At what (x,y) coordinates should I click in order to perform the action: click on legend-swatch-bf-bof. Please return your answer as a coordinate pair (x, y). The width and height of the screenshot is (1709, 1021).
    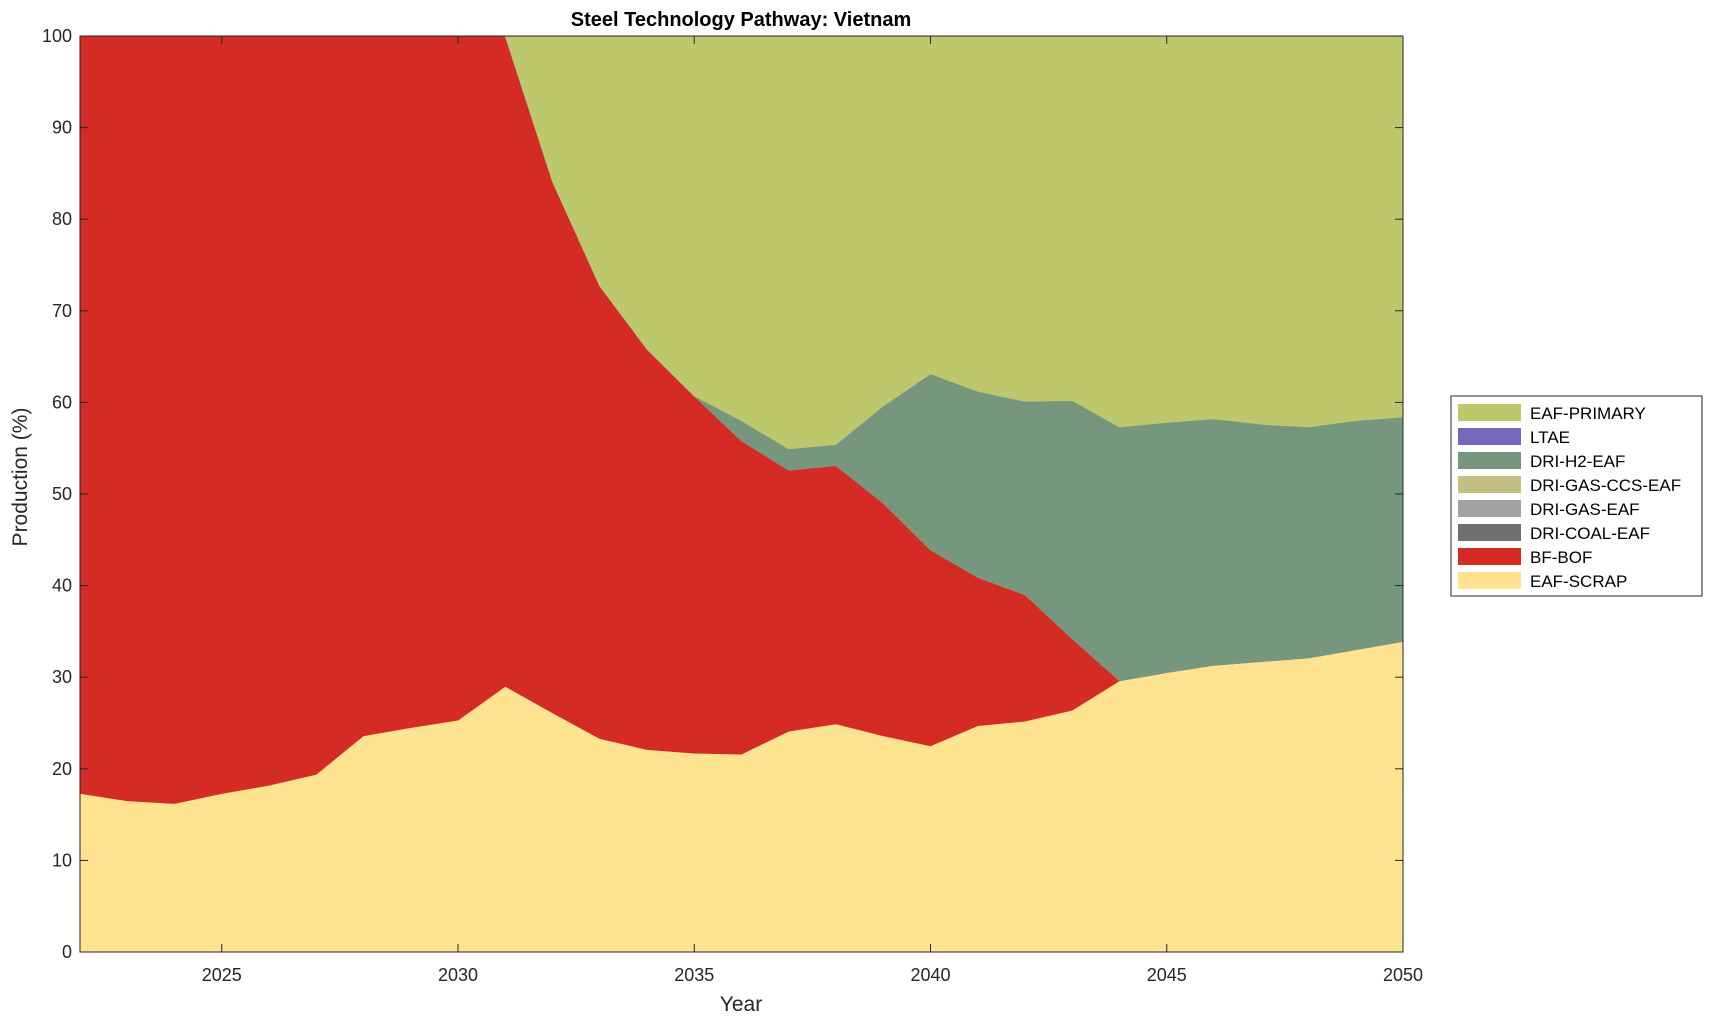
    Looking at the image, I should click on (1489, 556).